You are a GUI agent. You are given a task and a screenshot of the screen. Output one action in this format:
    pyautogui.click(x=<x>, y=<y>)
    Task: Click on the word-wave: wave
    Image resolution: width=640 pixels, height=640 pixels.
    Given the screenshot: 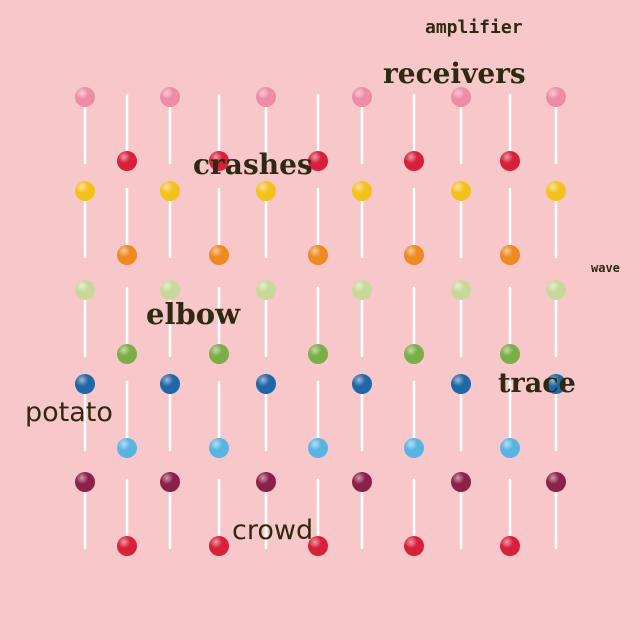 What is the action you would take?
    pyautogui.click(x=605, y=268)
    